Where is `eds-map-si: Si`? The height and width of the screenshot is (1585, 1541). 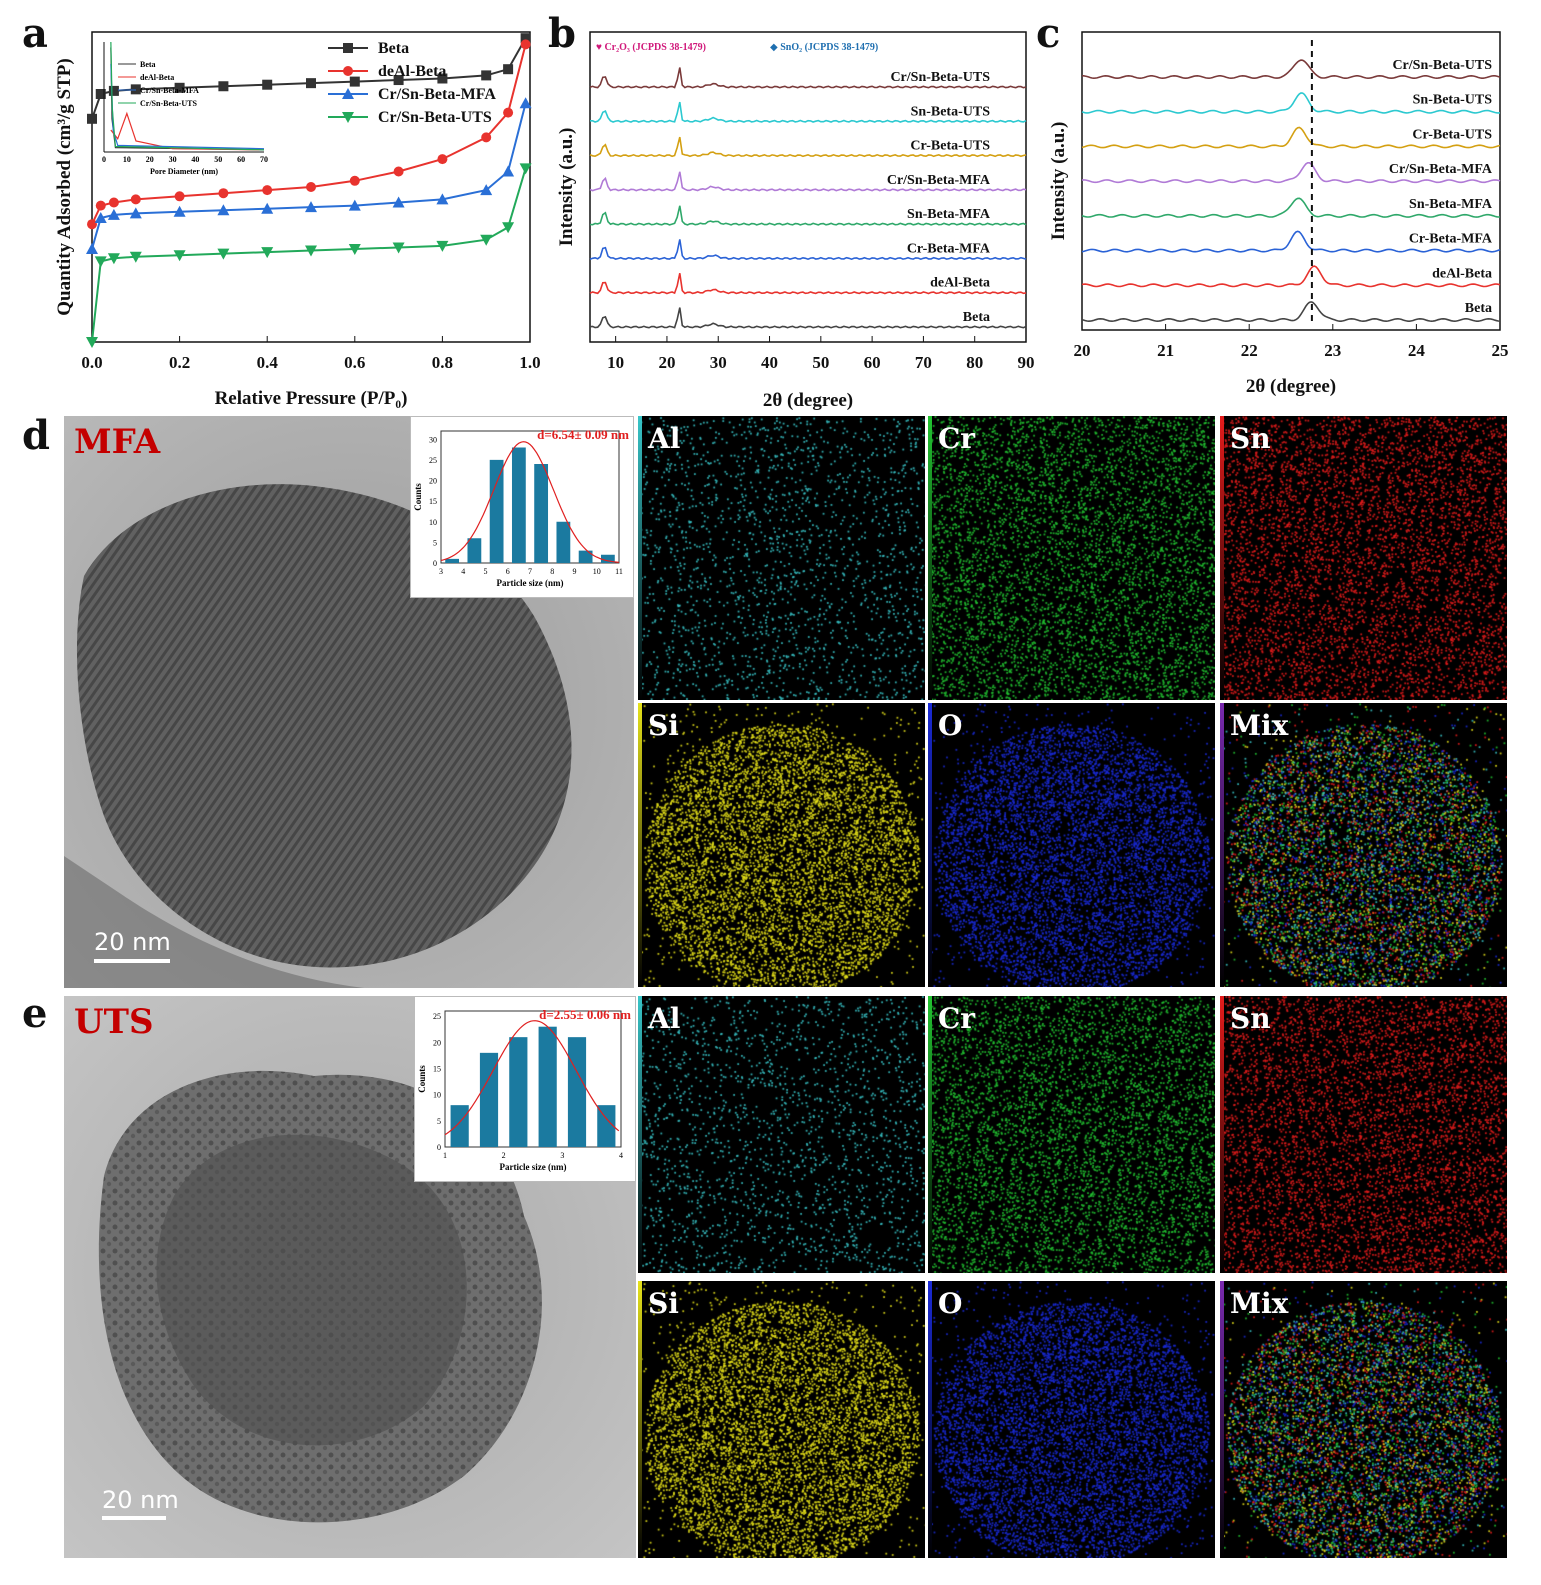
eds-map-si: Si is located at coordinates (781, 1419).